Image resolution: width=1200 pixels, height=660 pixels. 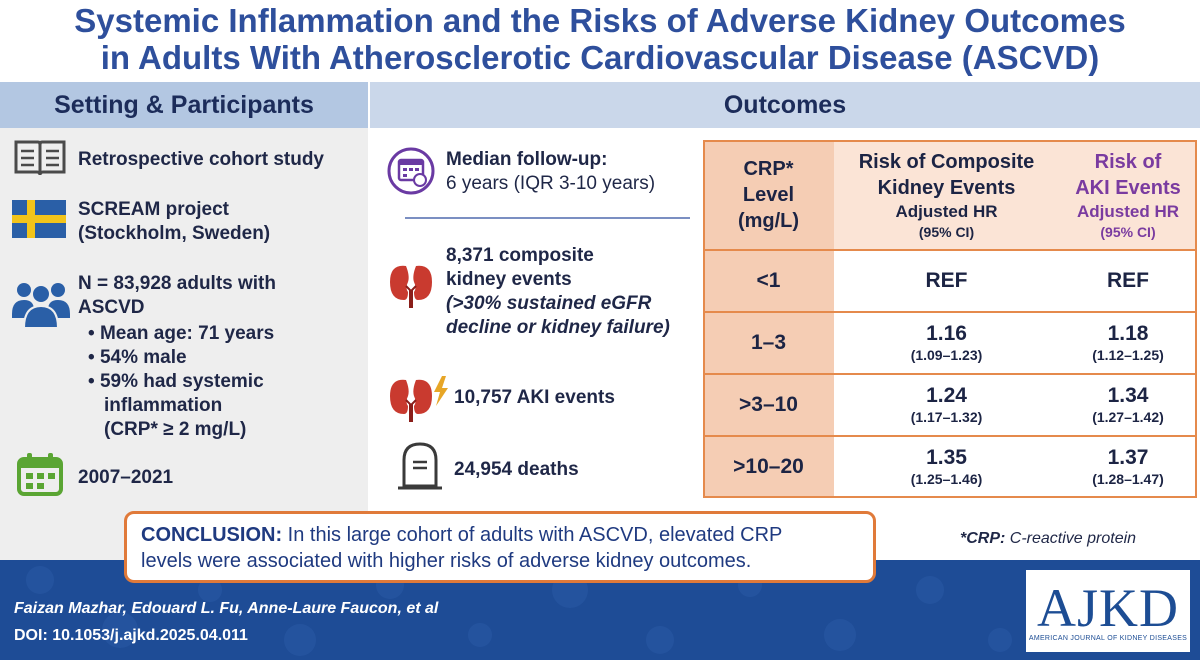 What do you see at coordinates (184, 105) in the screenshot?
I see `setting-participants-header: Setting & Participants` at bounding box center [184, 105].